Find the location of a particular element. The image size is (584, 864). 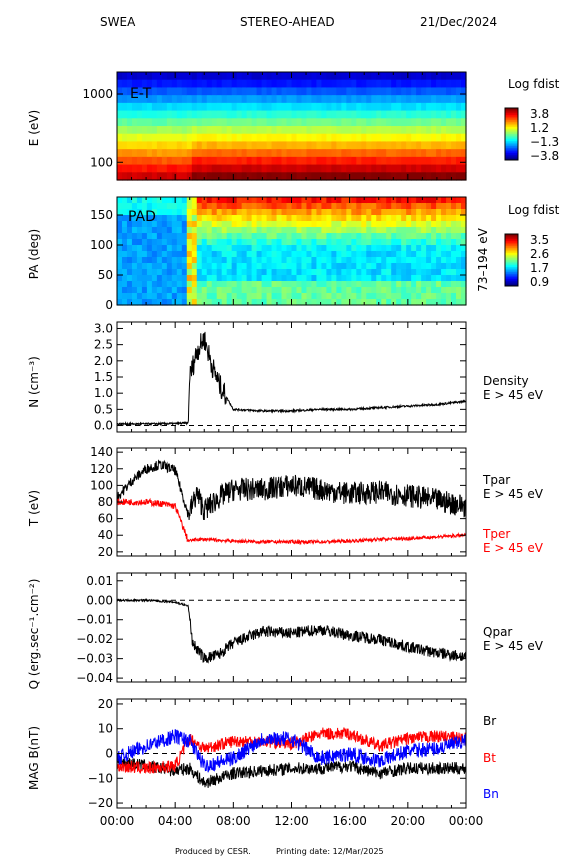

footer-printing: Printing date: 12/Mar/2025 is located at coordinates (330, 851).